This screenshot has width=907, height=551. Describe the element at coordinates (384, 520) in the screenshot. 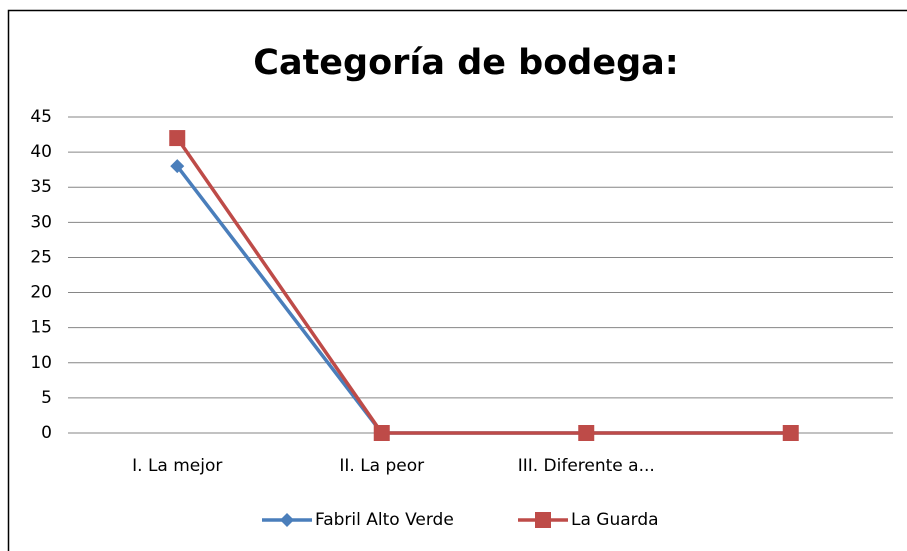

I see `legend-label: Fabril Alto Verde` at that location.